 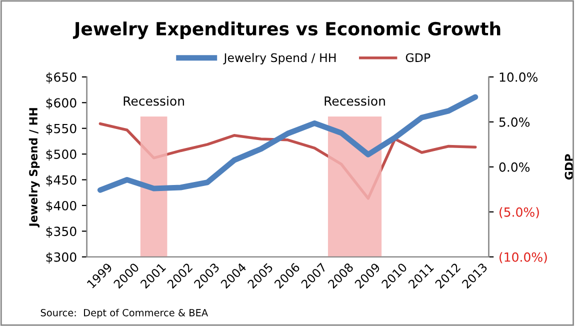 What do you see at coordinates (514, 167) in the screenshot?
I see `y2-tick-label: 0.0%` at bounding box center [514, 167].